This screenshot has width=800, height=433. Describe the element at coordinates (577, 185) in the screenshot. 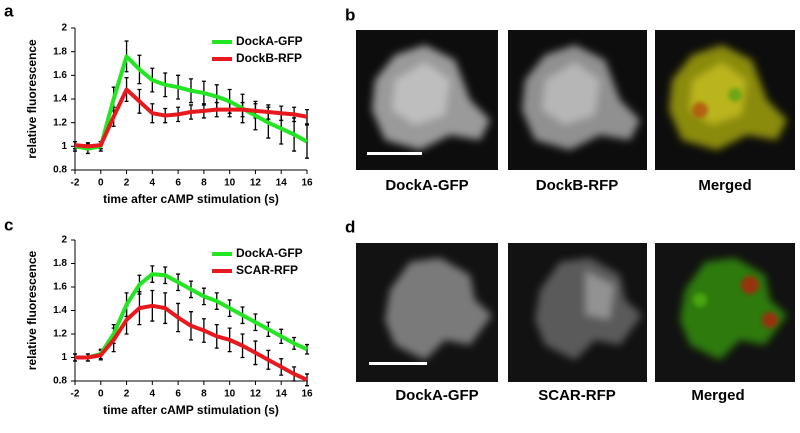

I see `image-caption: DockB-RFP` at that location.